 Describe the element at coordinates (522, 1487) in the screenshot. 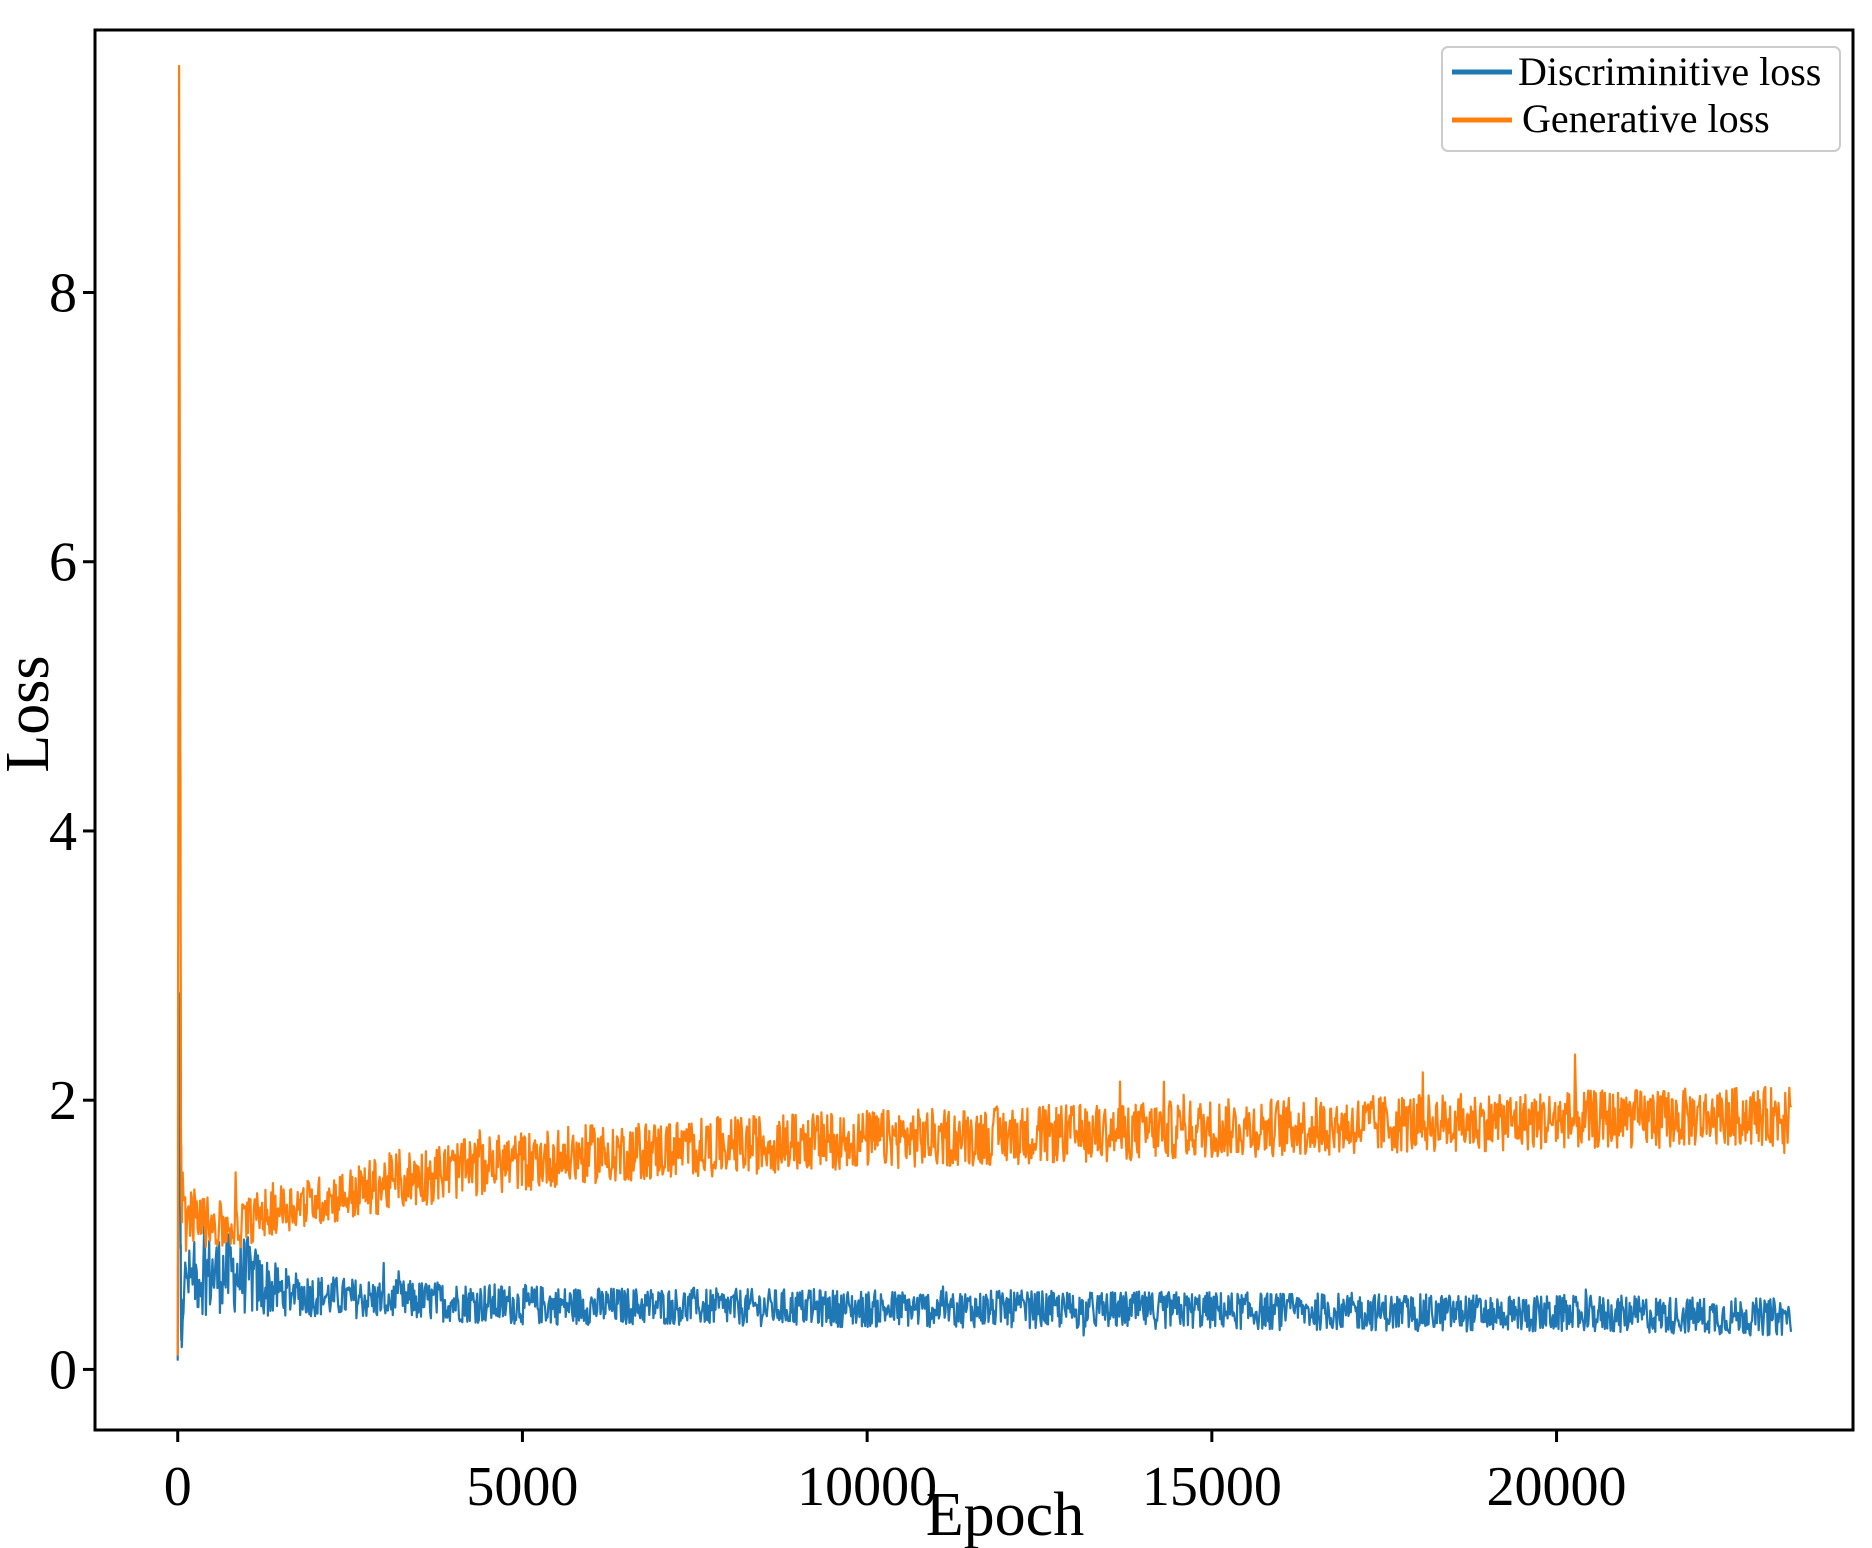

I see `x-tick-label: 5000` at that location.